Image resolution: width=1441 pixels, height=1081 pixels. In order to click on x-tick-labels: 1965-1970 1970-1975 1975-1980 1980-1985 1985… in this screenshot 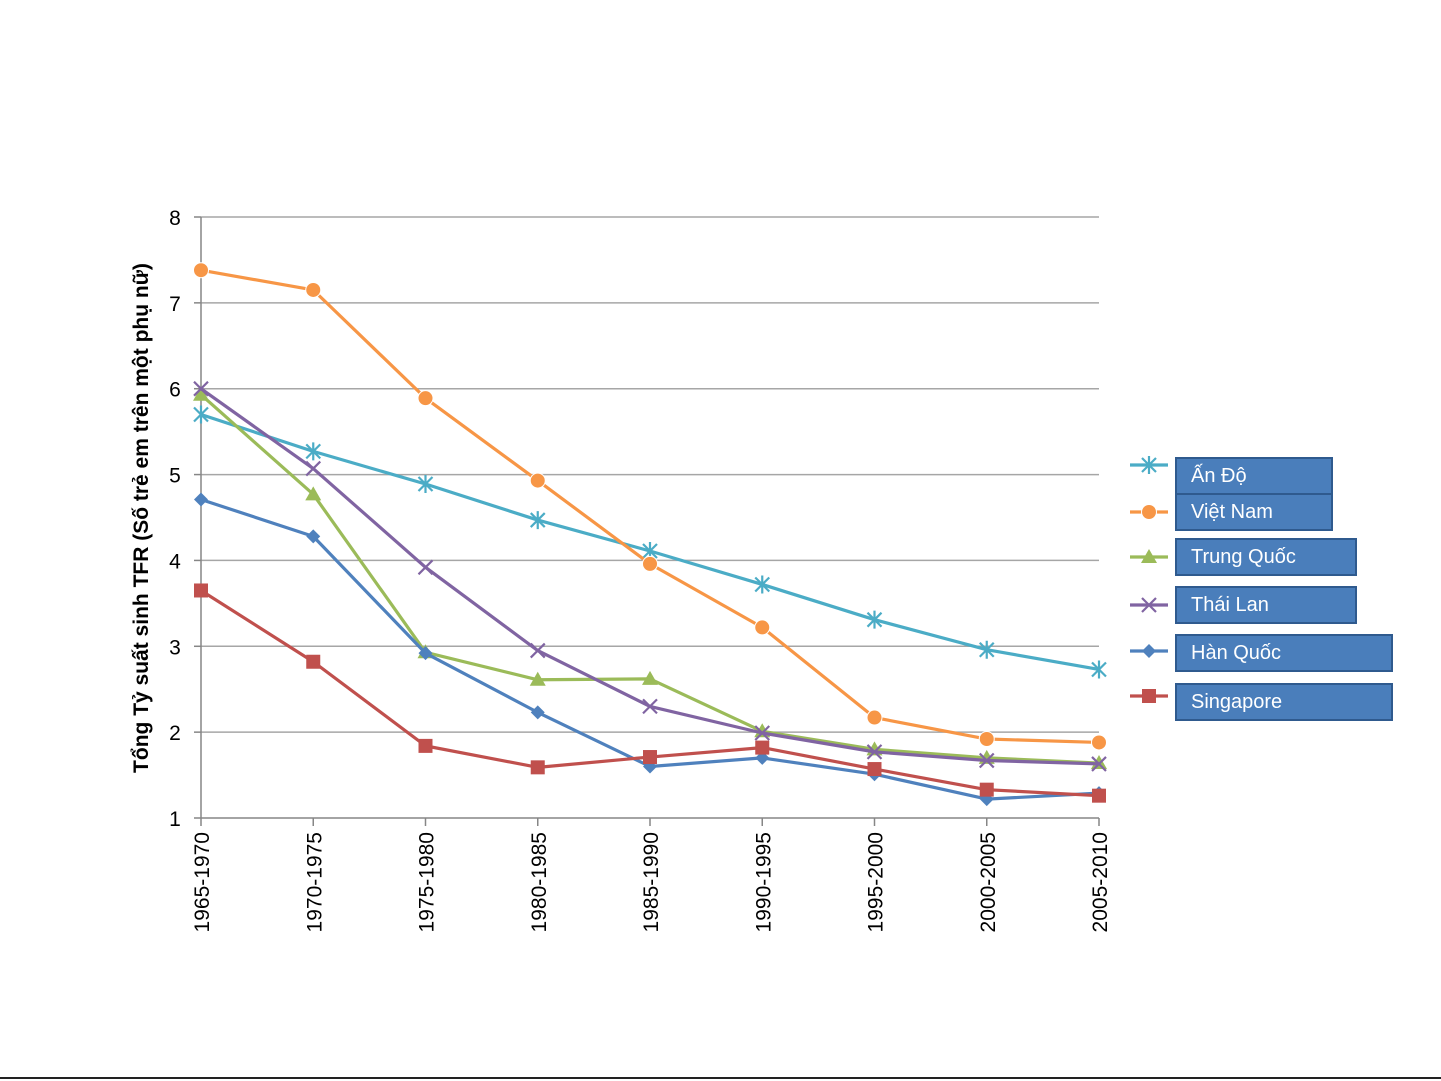, I will do `click(651, 882)`.